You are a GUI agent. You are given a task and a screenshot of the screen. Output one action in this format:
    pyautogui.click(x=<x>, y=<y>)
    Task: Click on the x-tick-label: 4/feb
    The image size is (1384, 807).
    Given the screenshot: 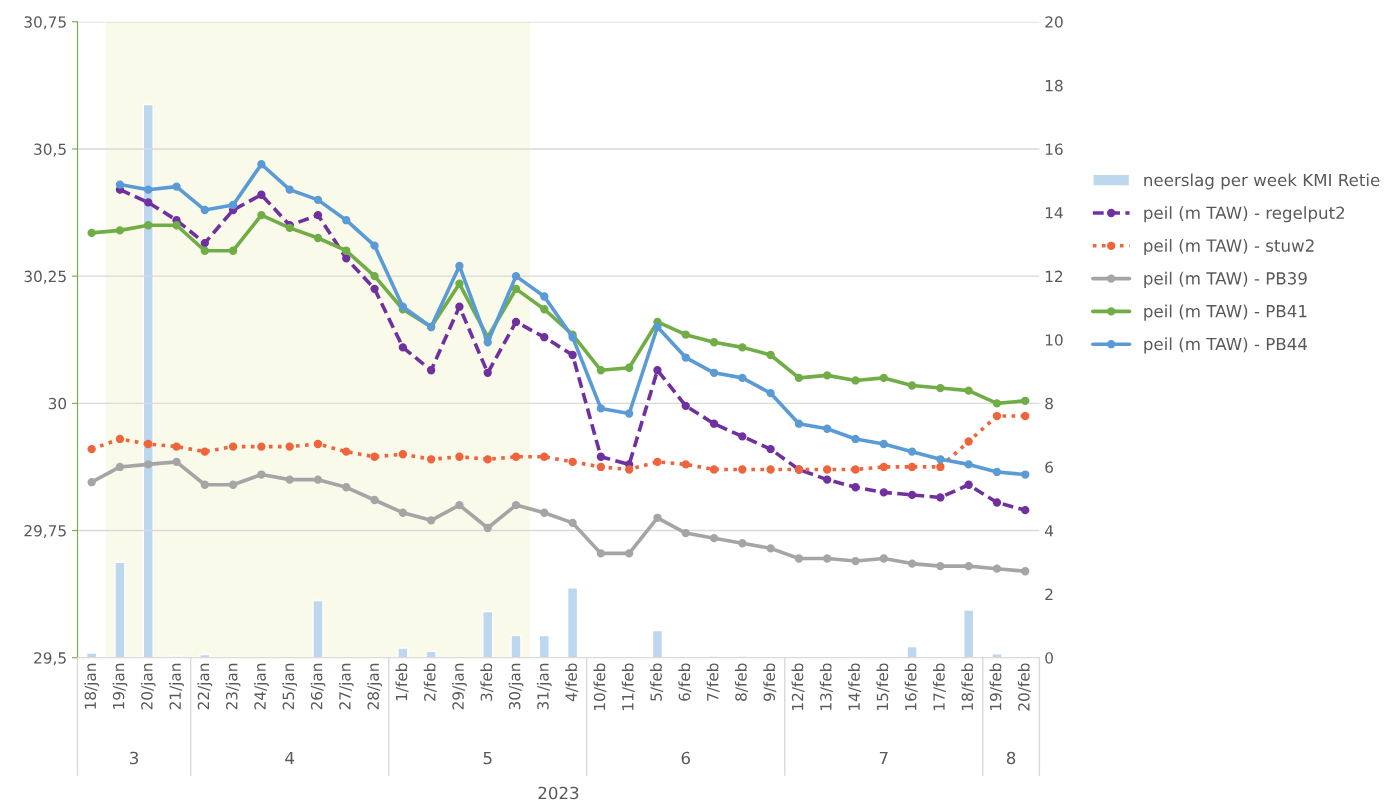 What is the action you would take?
    pyautogui.click(x=572, y=682)
    